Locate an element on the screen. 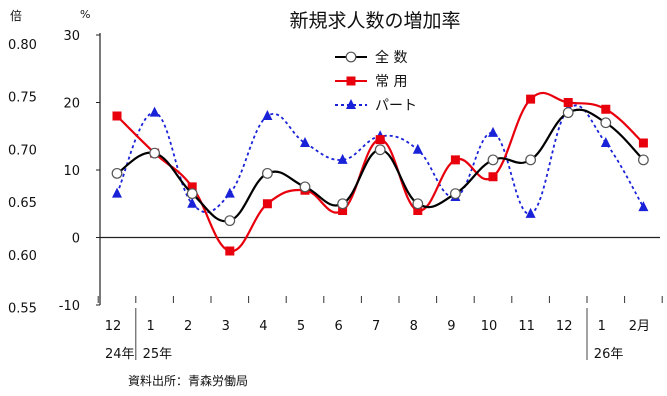  right-tick-label: 0 is located at coordinates (76, 239).